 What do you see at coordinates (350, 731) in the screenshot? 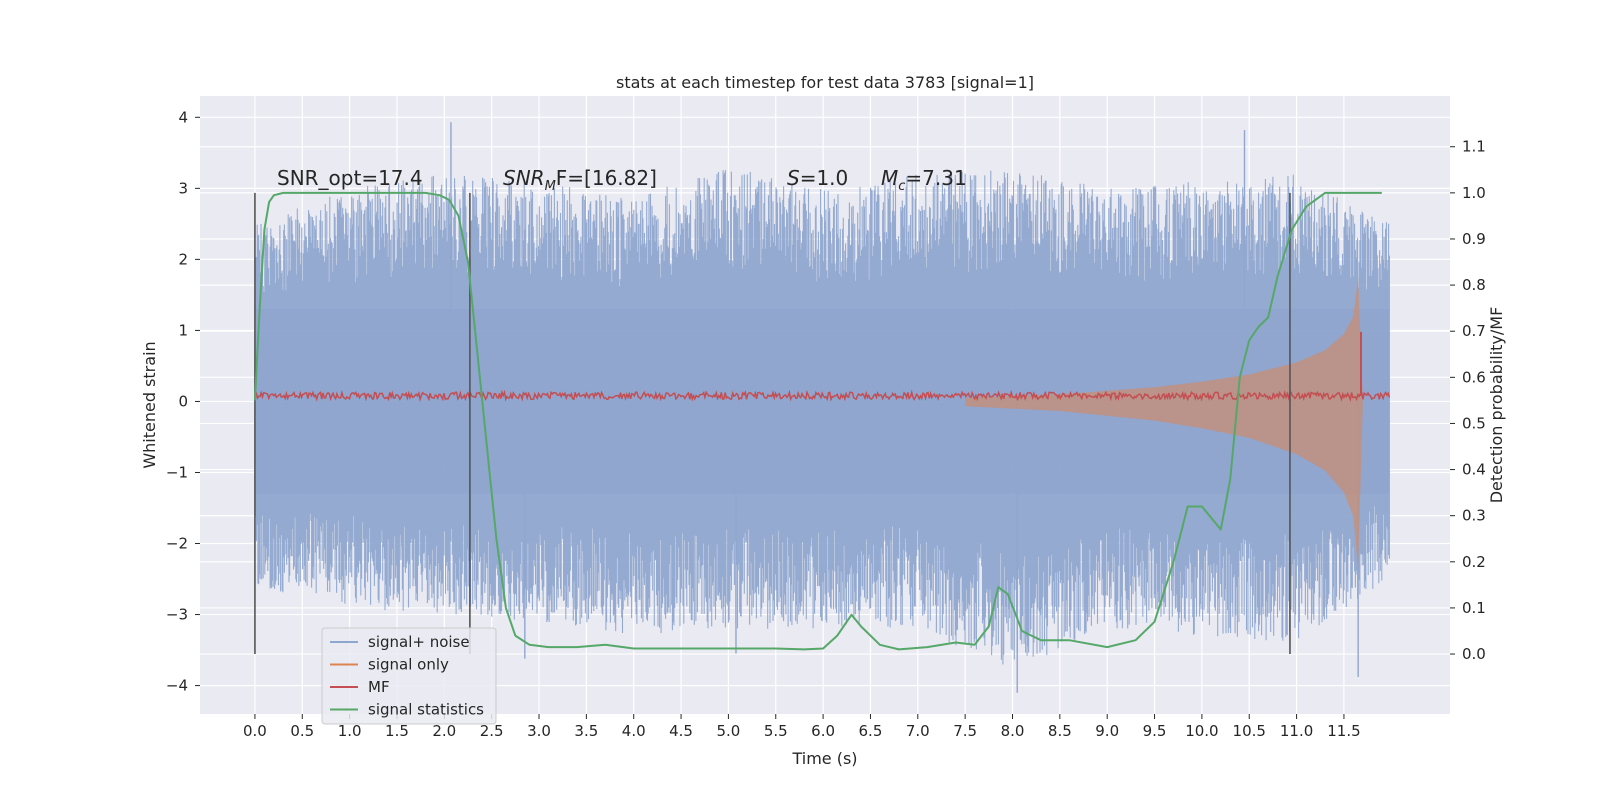
I see `x-tick-label: 1.0` at bounding box center [350, 731].